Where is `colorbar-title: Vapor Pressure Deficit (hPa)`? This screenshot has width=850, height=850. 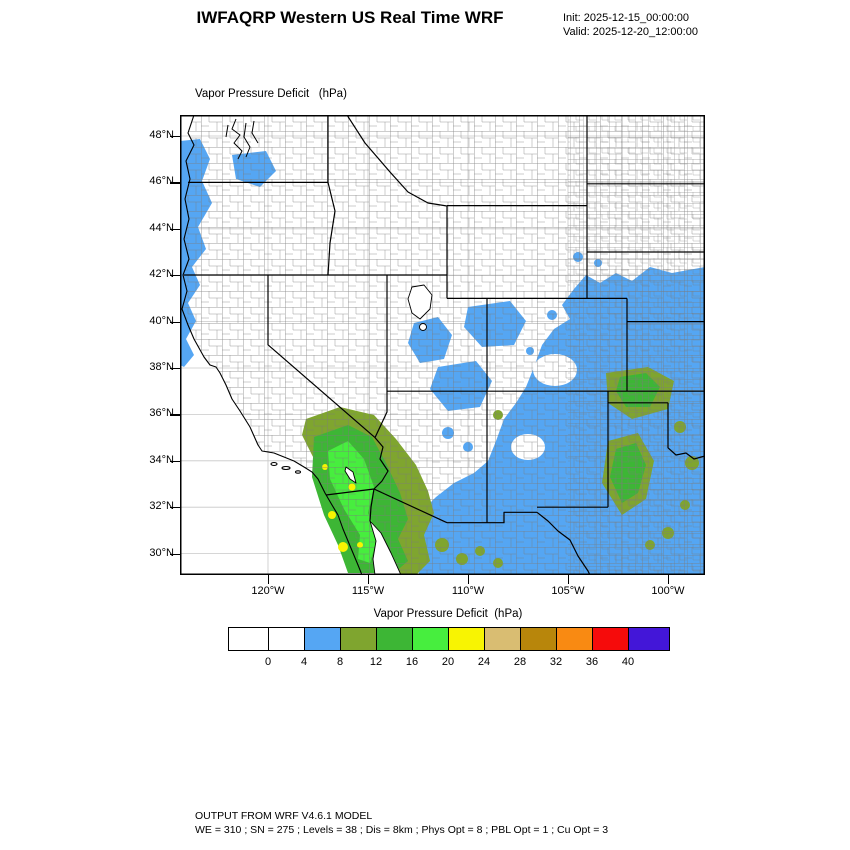
colorbar-title: Vapor Pressure Deficit (hPa) is located at coordinates (448, 614).